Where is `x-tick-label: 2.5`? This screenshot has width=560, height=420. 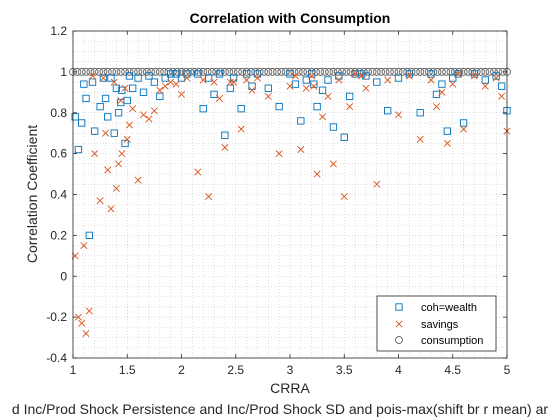 x-tick-label: 2.5 is located at coordinates (235, 370).